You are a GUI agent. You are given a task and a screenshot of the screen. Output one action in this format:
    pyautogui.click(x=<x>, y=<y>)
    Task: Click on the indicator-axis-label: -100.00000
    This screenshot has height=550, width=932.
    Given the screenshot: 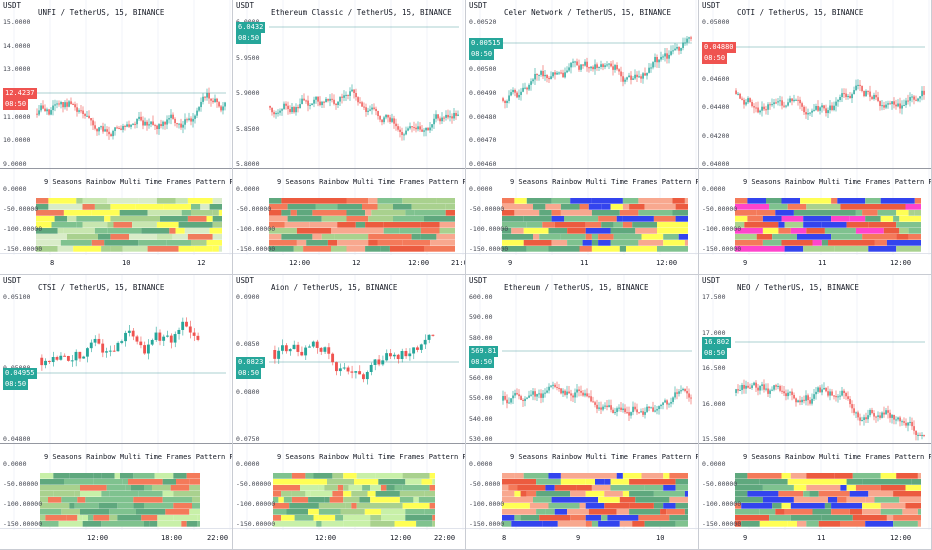 What is the action you would take?
    pyautogui.click(x=23, y=229)
    